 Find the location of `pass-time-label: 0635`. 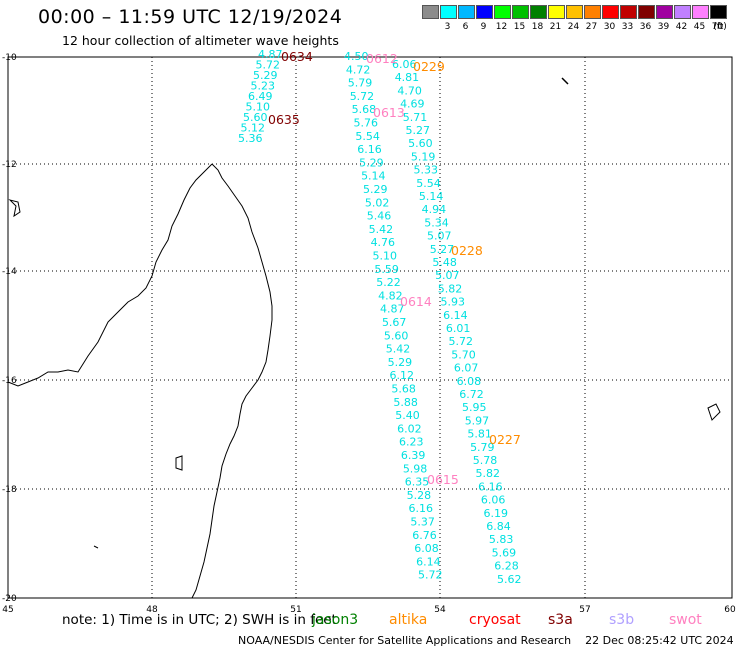

pass-time-label: 0635 is located at coordinates (284, 119).